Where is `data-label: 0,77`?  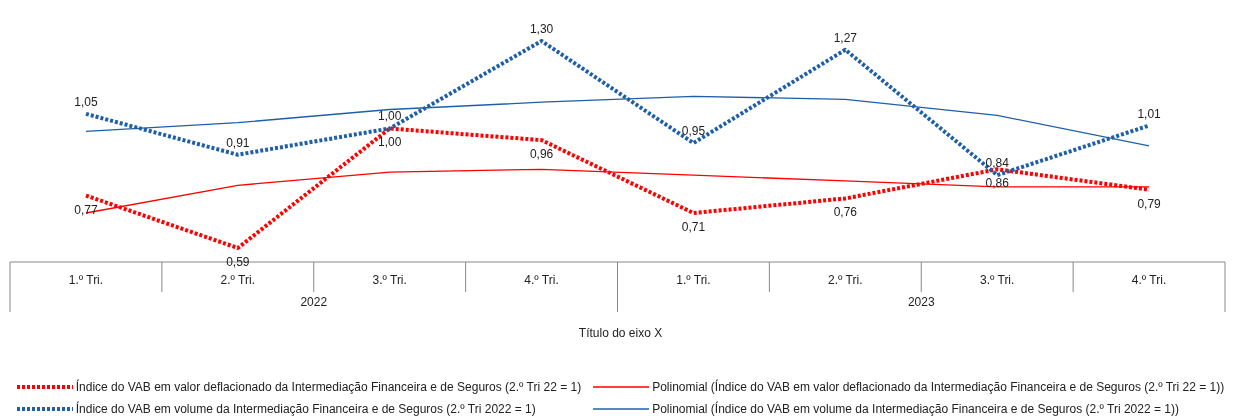 data-label: 0,77 is located at coordinates (86, 209).